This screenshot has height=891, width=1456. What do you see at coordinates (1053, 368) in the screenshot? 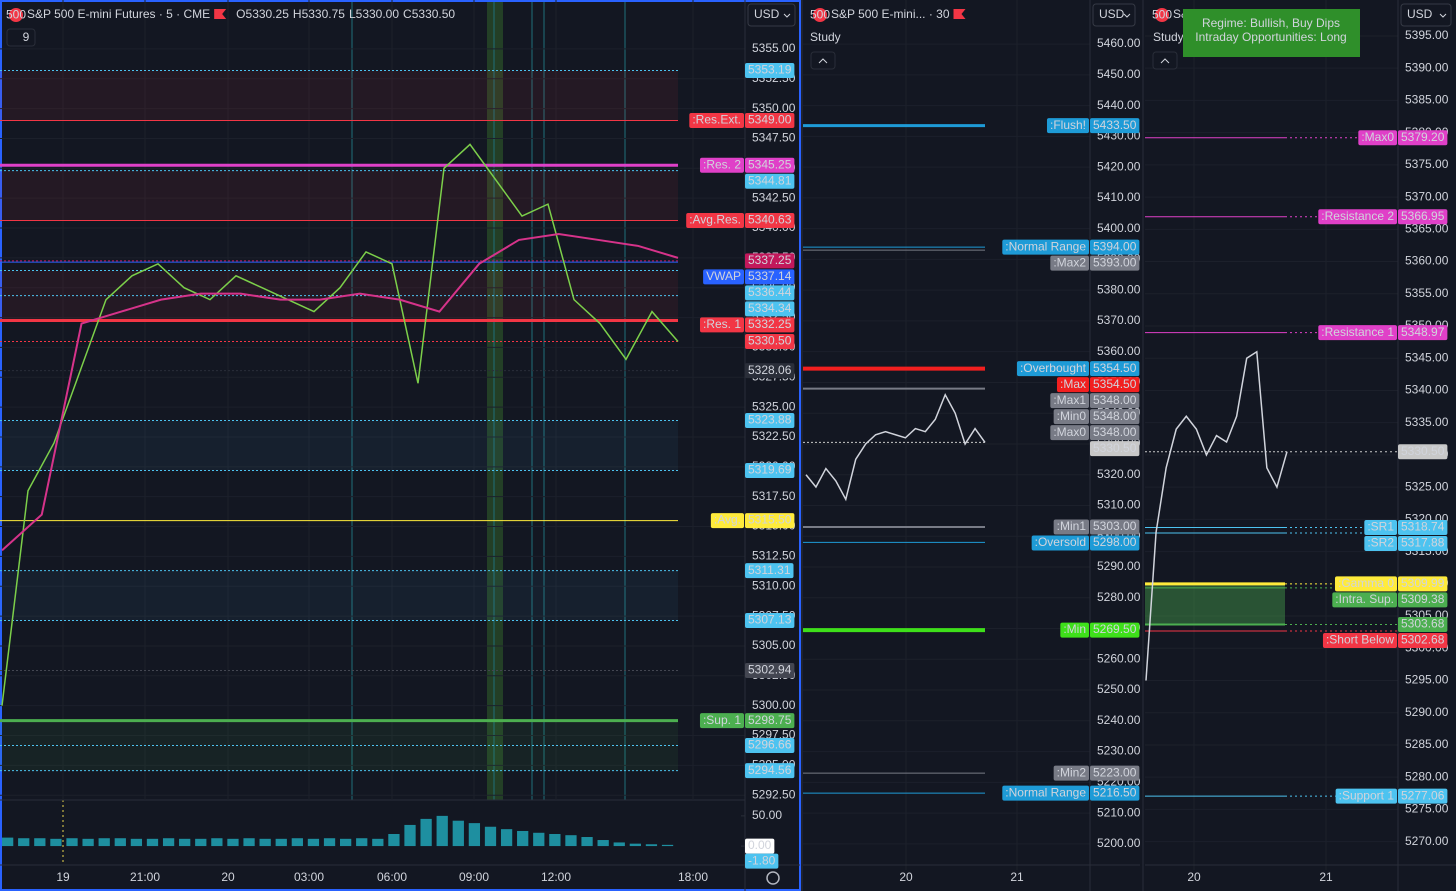
I see `level-name-tag: :Overbought` at bounding box center [1053, 368].